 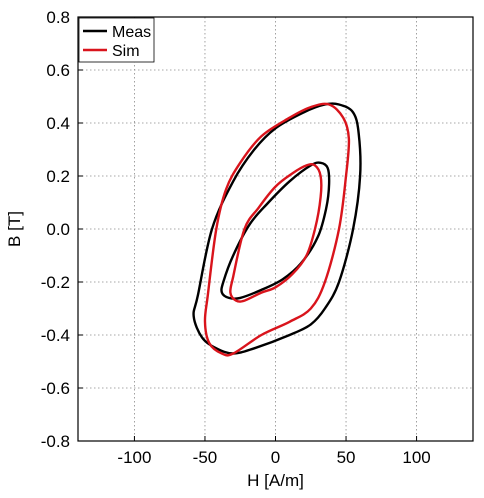 What do you see at coordinates (131, 32) in the screenshot?
I see `legend-label-meas: Meas` at bounding box center [131, 32].